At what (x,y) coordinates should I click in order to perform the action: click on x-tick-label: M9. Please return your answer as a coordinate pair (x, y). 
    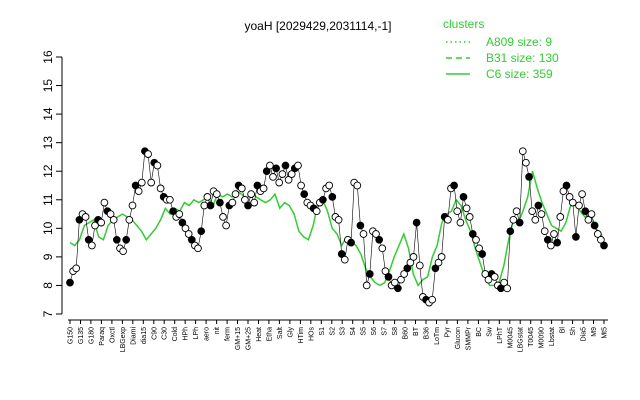
    Looking at the image, I should click on (594, 332).